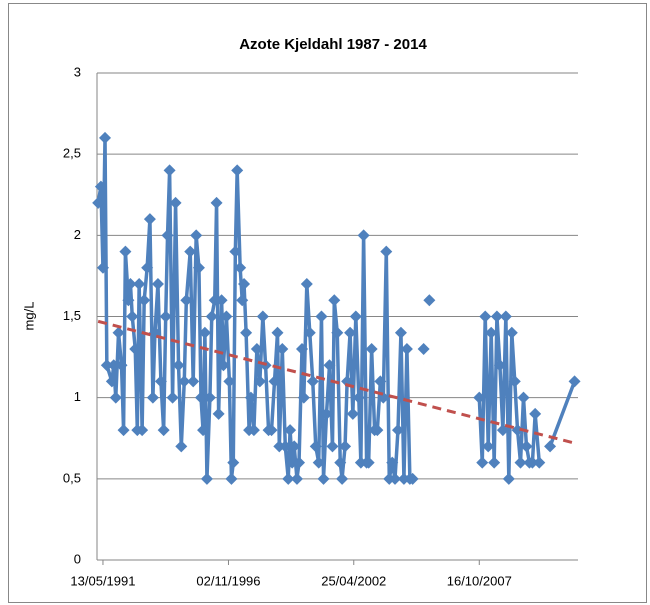  Describe the element at coordinates (72, 315) in the screenshot. I see `y-tick-label: 1,5` at that location.